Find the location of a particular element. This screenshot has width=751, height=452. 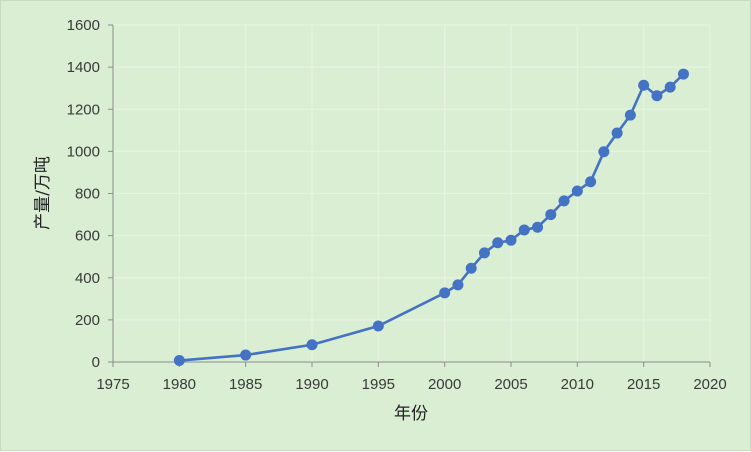

x-tick-label: 2020 is located at coordinates (709, 384).